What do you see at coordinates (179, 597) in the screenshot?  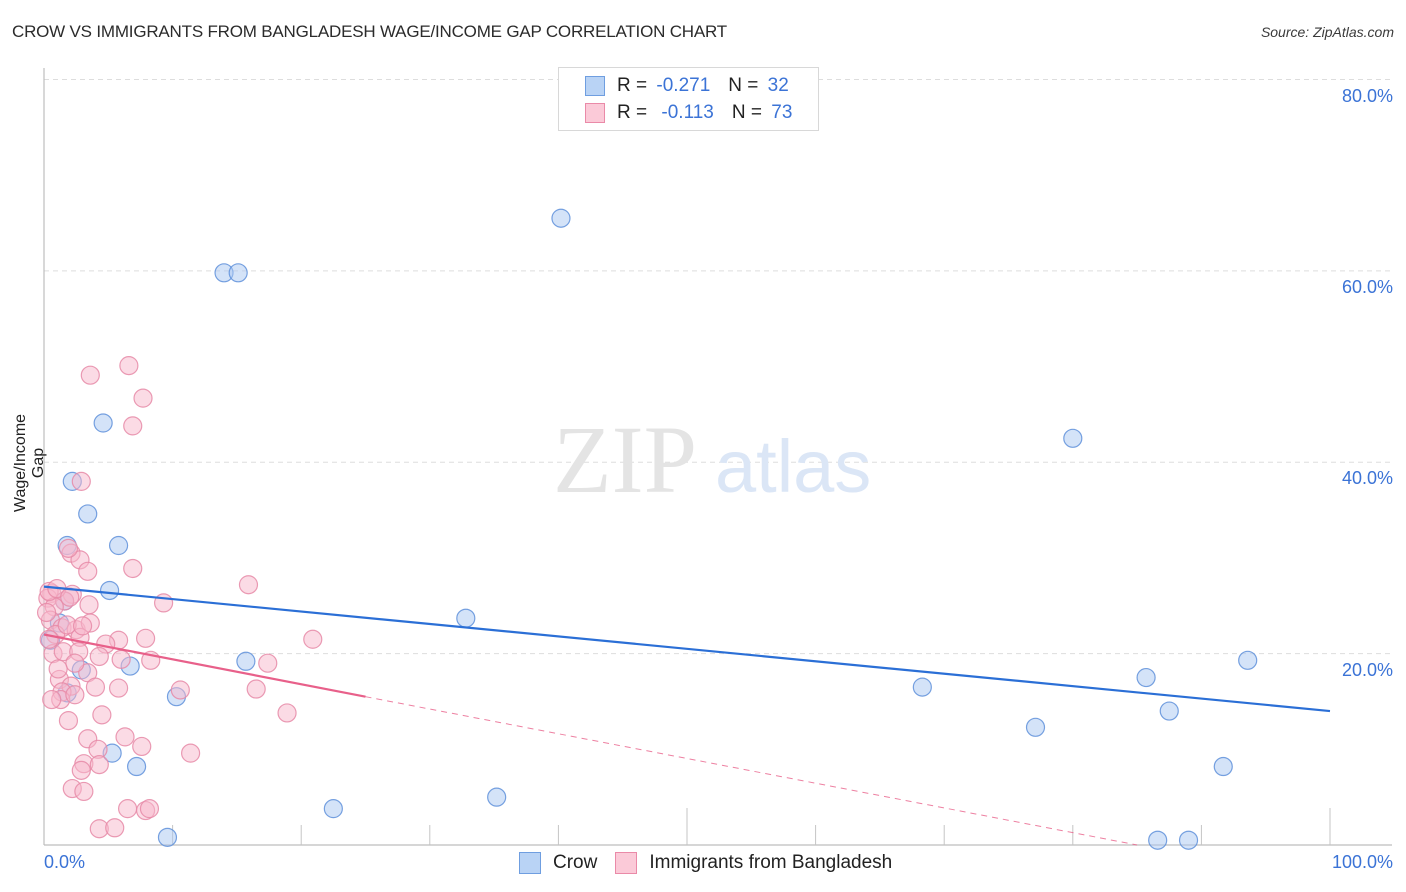 I see `bangladesh-points` at bounding box center [179, 597].